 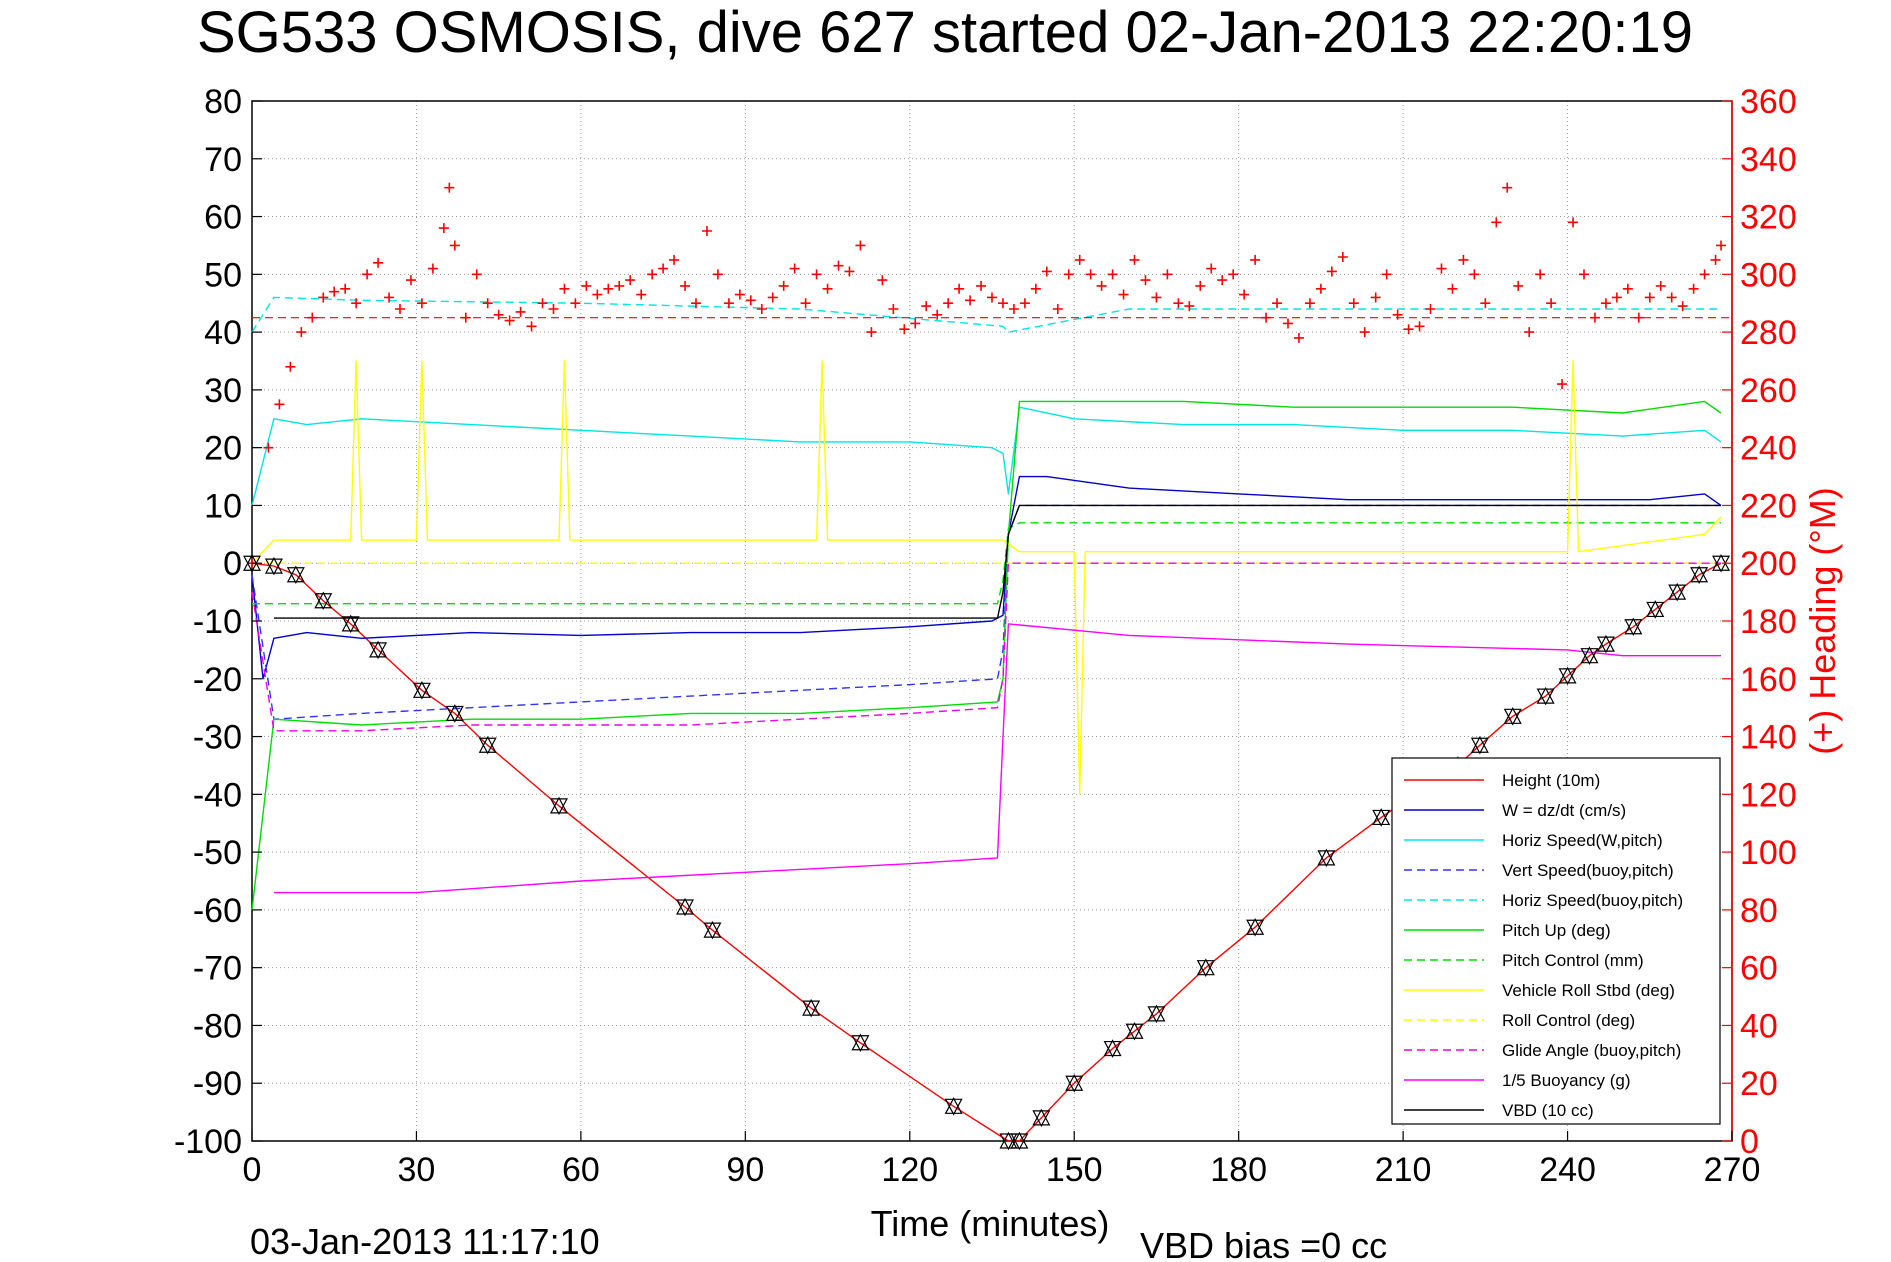 I want to click on y-tick-label: 30, so click(x=223, y=391).